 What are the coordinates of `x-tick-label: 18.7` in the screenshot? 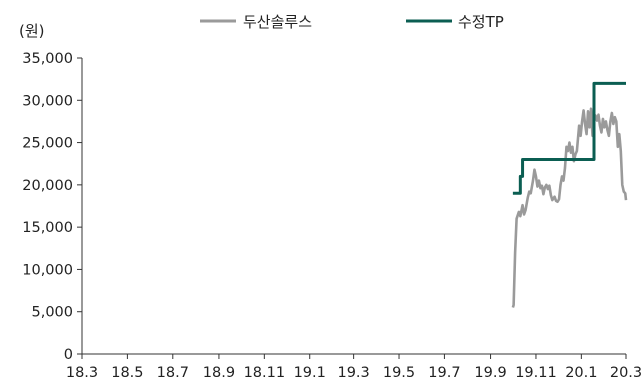 It's located at (173, 373).